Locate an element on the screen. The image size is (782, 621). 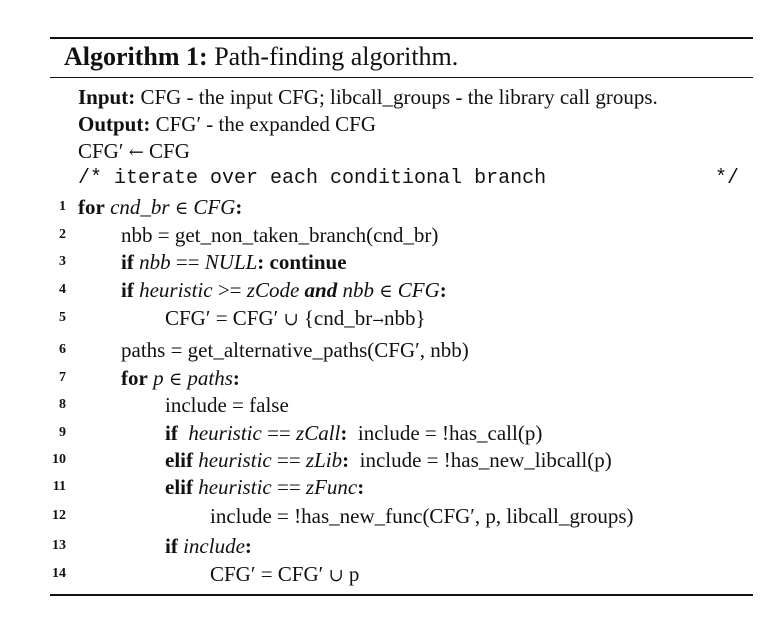
output-text: CFG′ - the expanded CFG is located at coordinates (266, 124).